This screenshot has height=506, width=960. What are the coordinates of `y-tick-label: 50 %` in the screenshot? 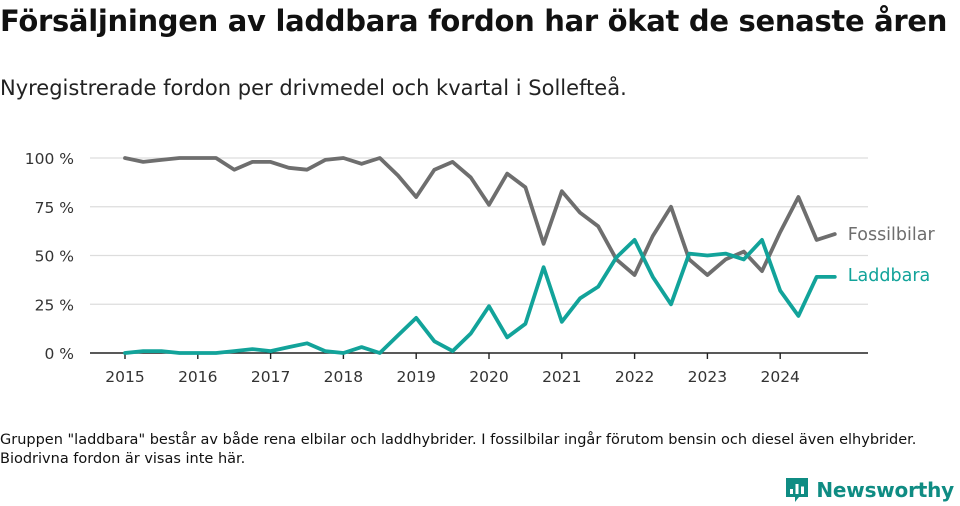 It's located at (54, 257).